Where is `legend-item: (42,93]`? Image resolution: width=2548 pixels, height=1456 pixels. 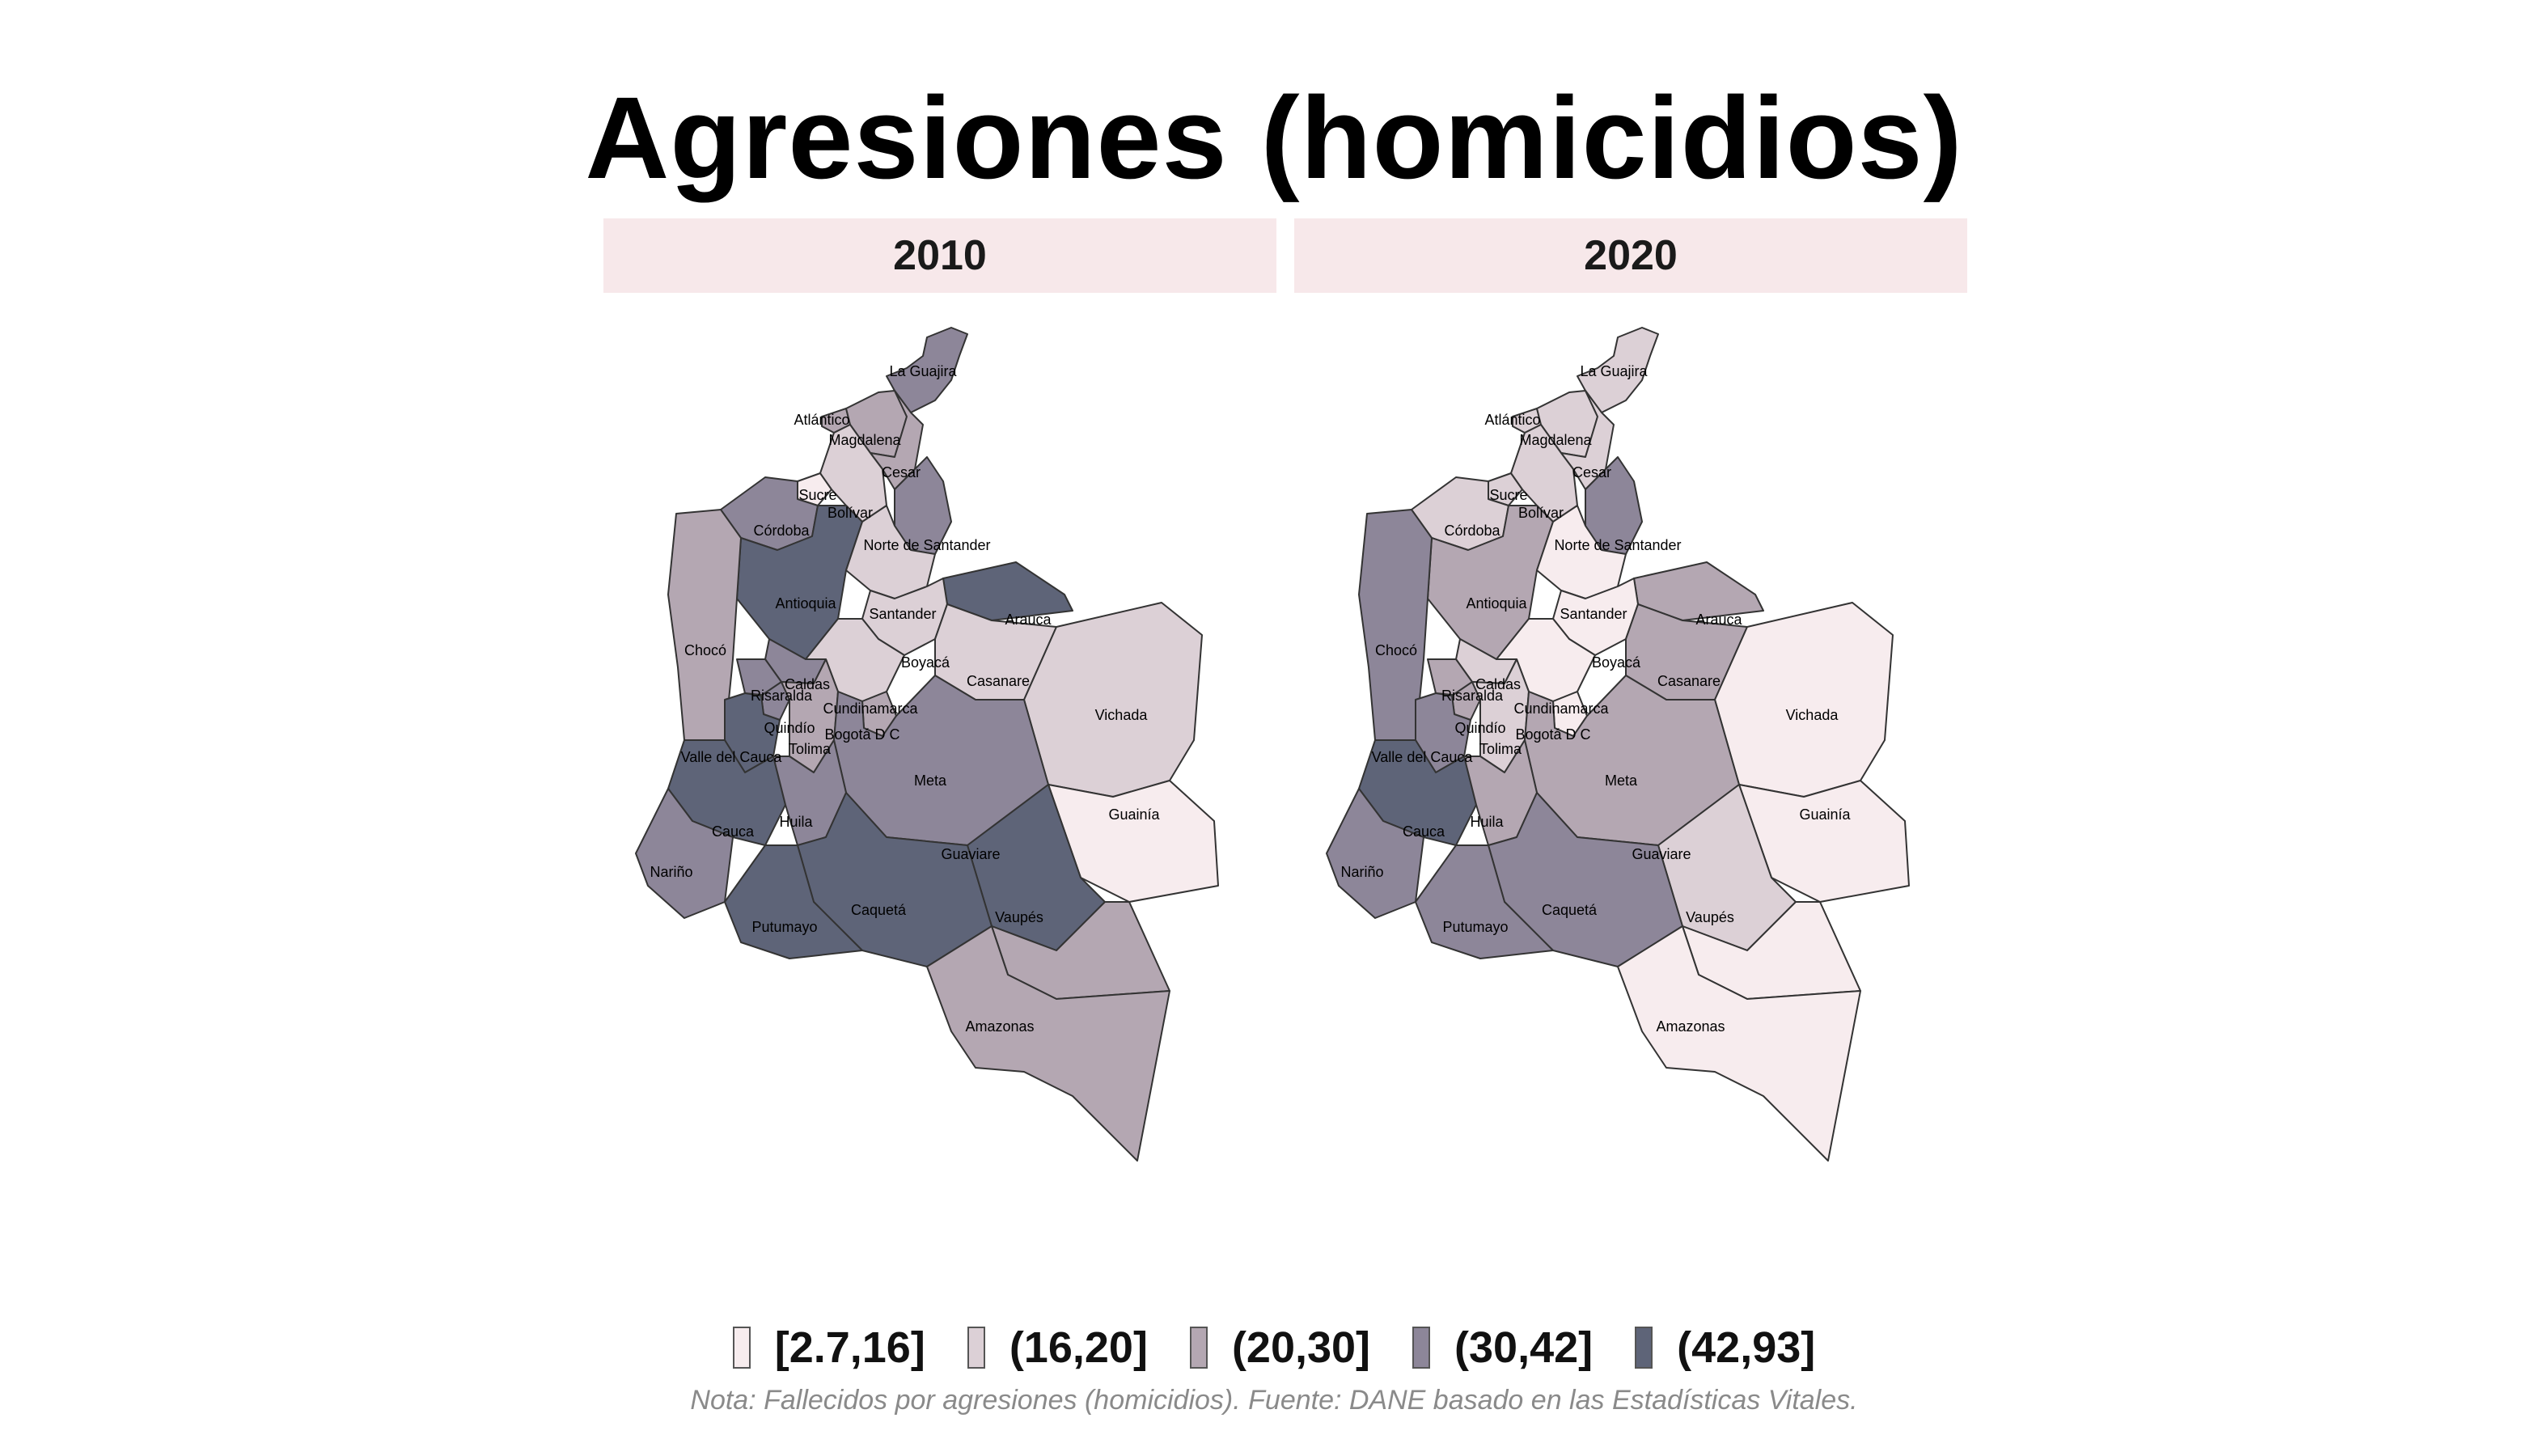
legend-item: (42,93] is located at coordinates (1725, 1348).